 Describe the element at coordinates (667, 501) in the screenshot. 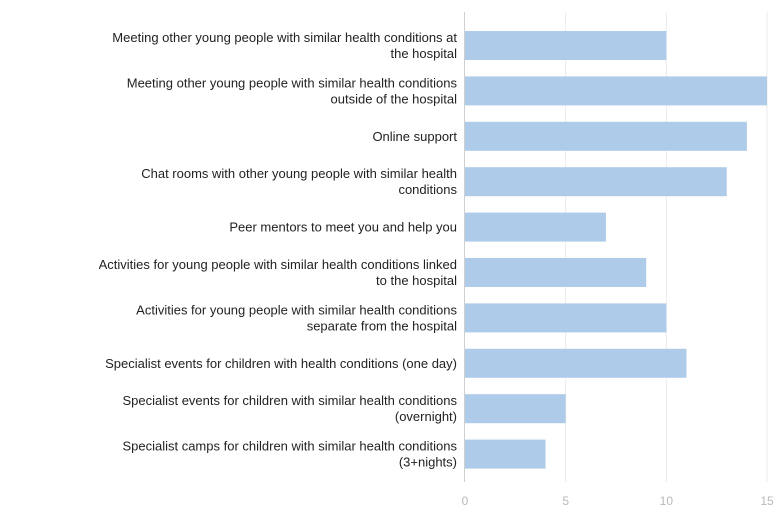

I see `x-tick-label: 10` at that location.